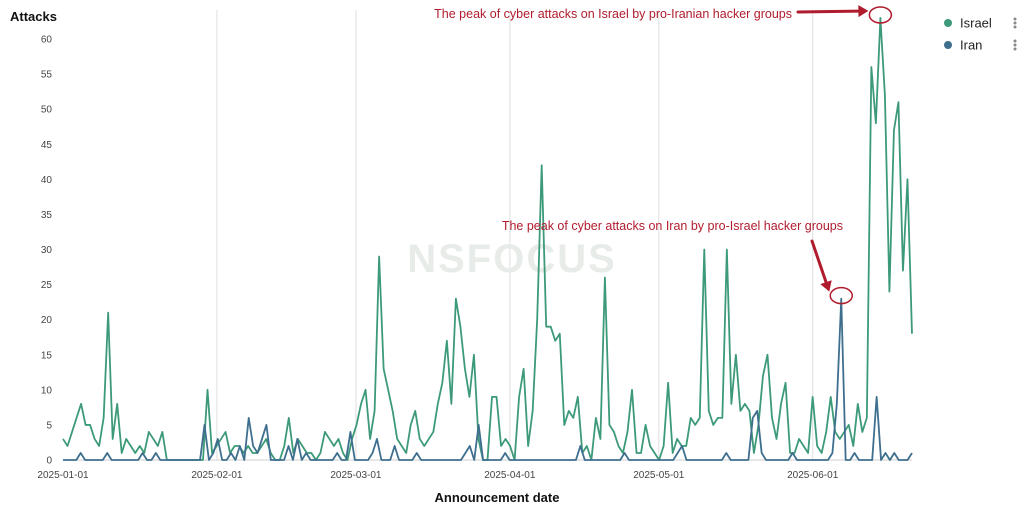 The image size is (1024, 520). Describe the element at coordinates (47, 40) in the screenshot. I see `y-tick-label: 60` at that location.